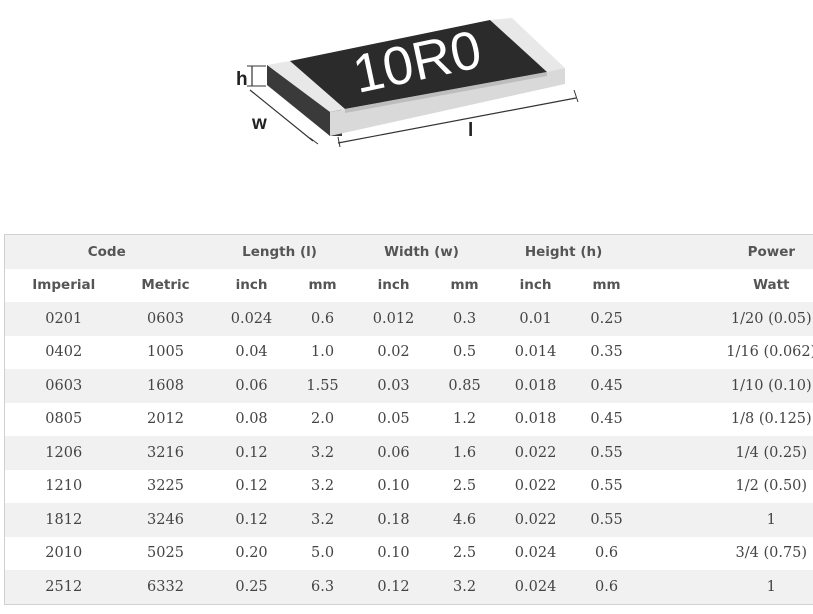 This screenshot has height=614, width=813. What do you see at coordinates (771, 486) in the screenshot?
I see `cell-power: 1/2 (0.50)` at bounding box center [771, 486].